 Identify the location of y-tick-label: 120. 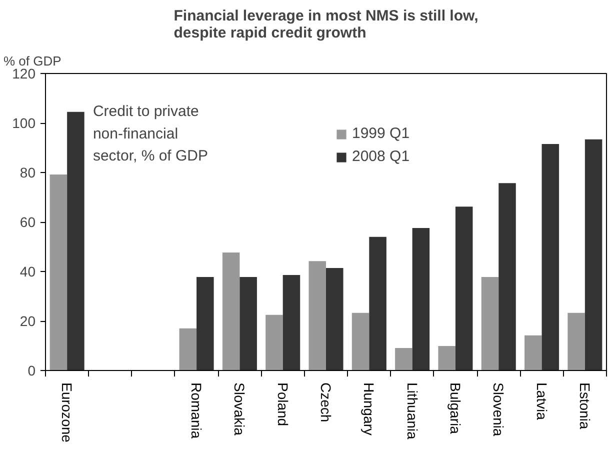
(24, 74).